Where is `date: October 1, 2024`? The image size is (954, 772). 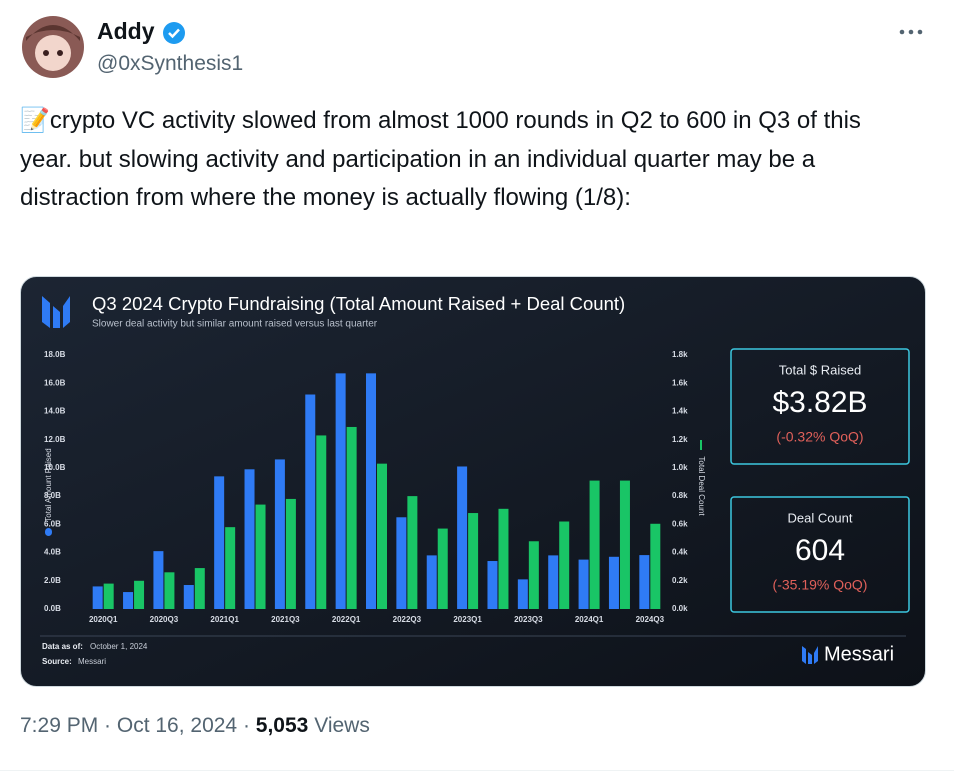 date: October 1, 2024 is located at coordinates (119, 646).